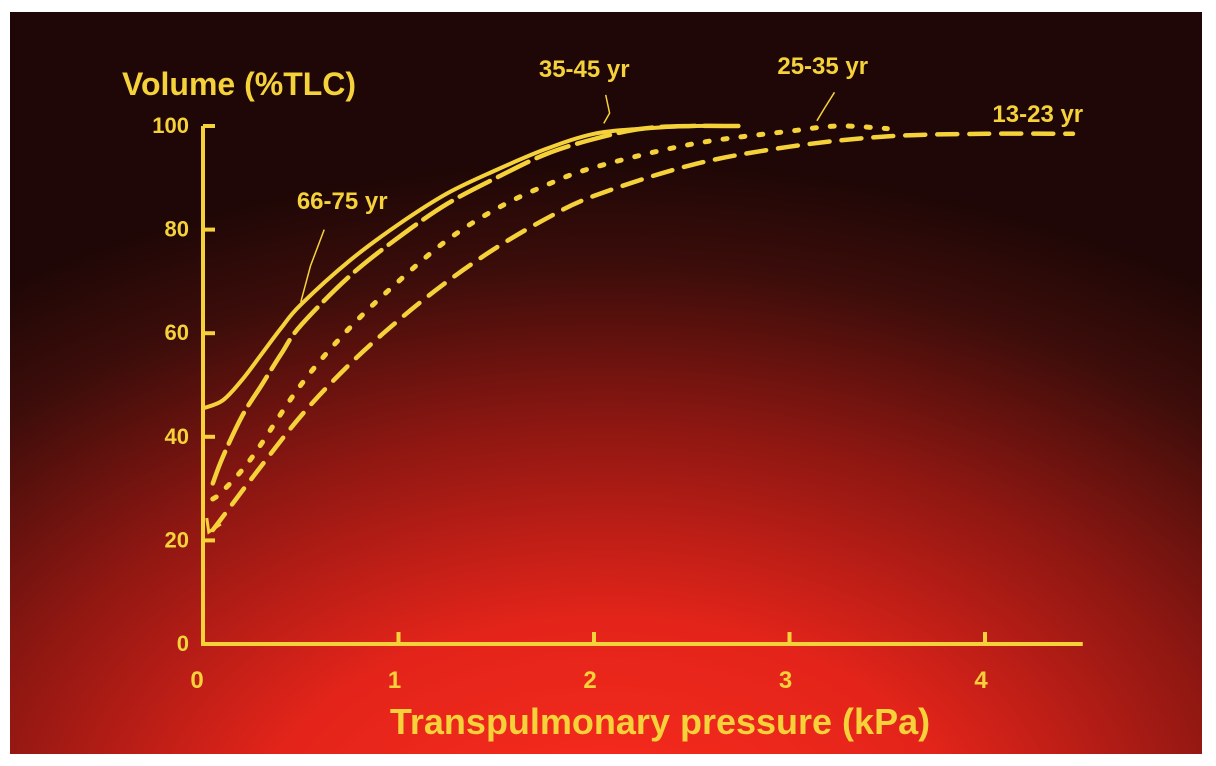 The width and height of the screenshot is (1216, 766). I want to click on x-tick-label-4: 4, so click(981, 680).